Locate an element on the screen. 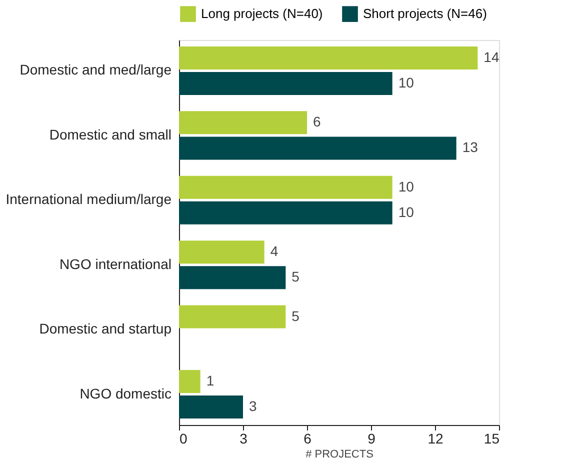 This screenshot has height=459, width=561. x-tick-label: 0 is located at coordinates (184, 438).